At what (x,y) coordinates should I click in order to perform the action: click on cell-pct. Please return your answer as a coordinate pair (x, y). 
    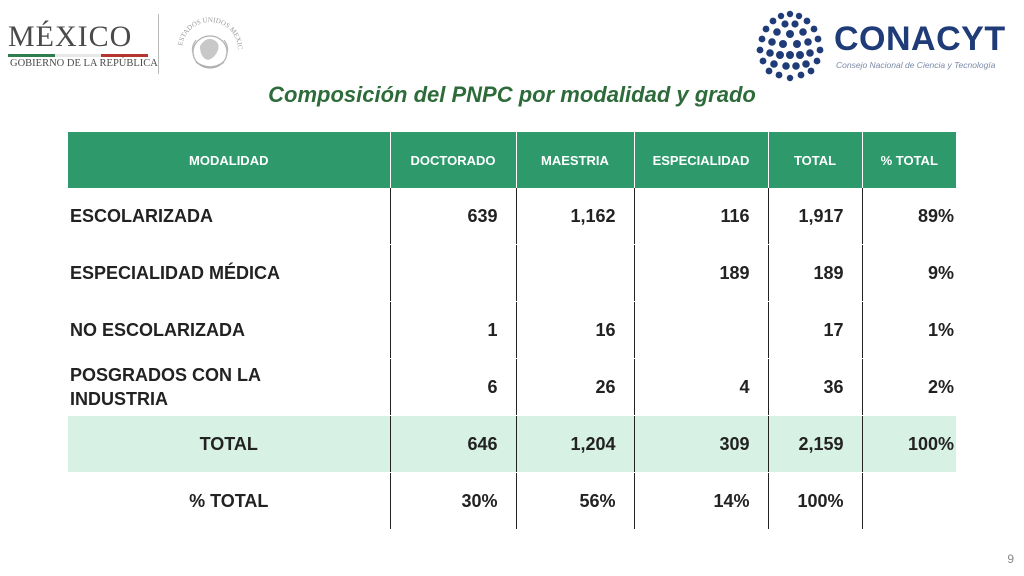
    Looking at the image, I should click on (909, 501).